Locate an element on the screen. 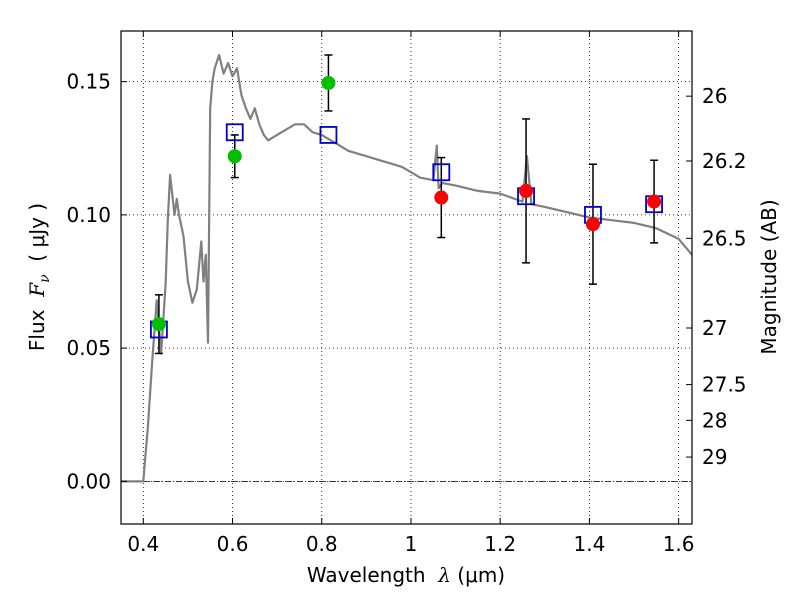 The image size is (800, 600). x-tick-label: 1.6 is located at coordinates (679, 544).